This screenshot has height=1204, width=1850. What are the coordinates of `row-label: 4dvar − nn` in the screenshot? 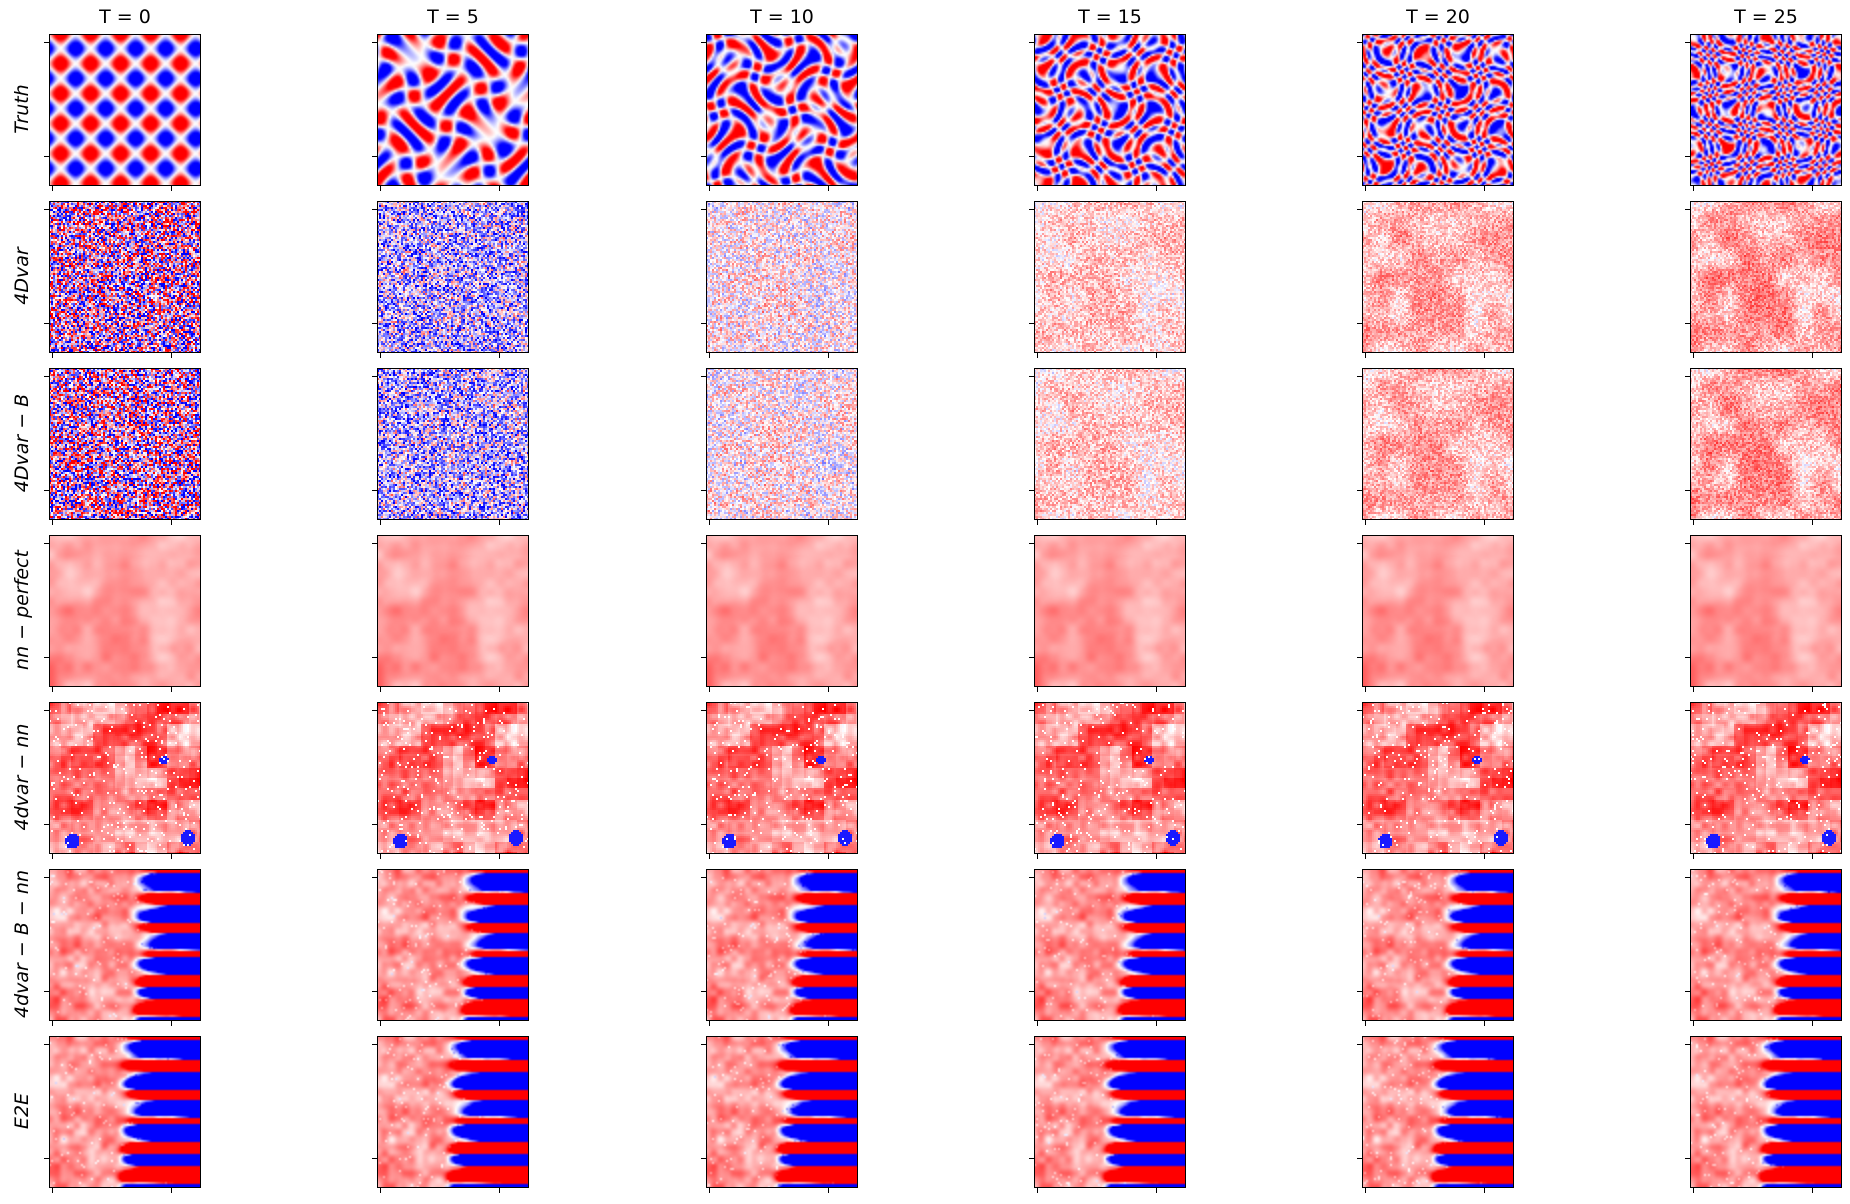 It's located at (22, 777).